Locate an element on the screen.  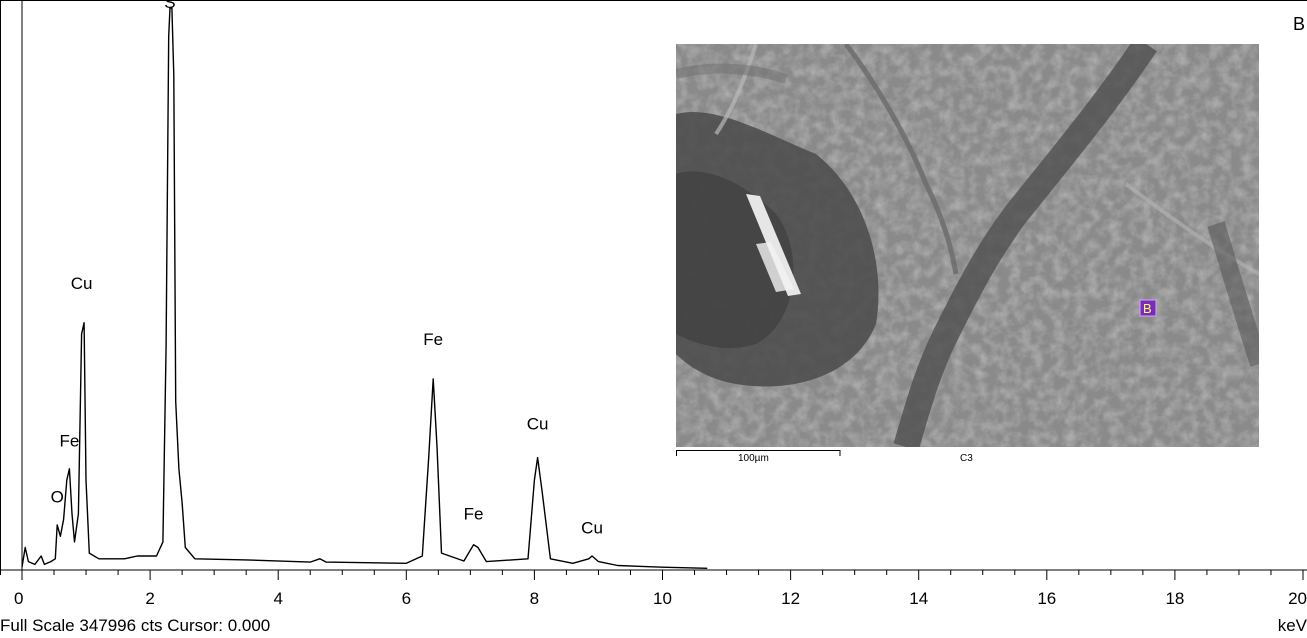
scale-bar-area: 100µm C3 is located at coordinates (967, 458).